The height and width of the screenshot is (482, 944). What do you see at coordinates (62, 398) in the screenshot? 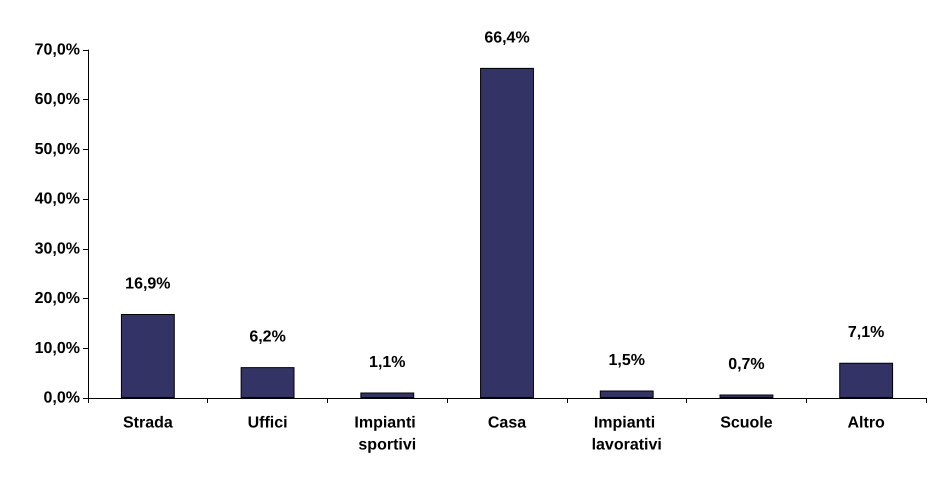
I see `y-tick-label: 0,0%` at bounding box center [62, 398].